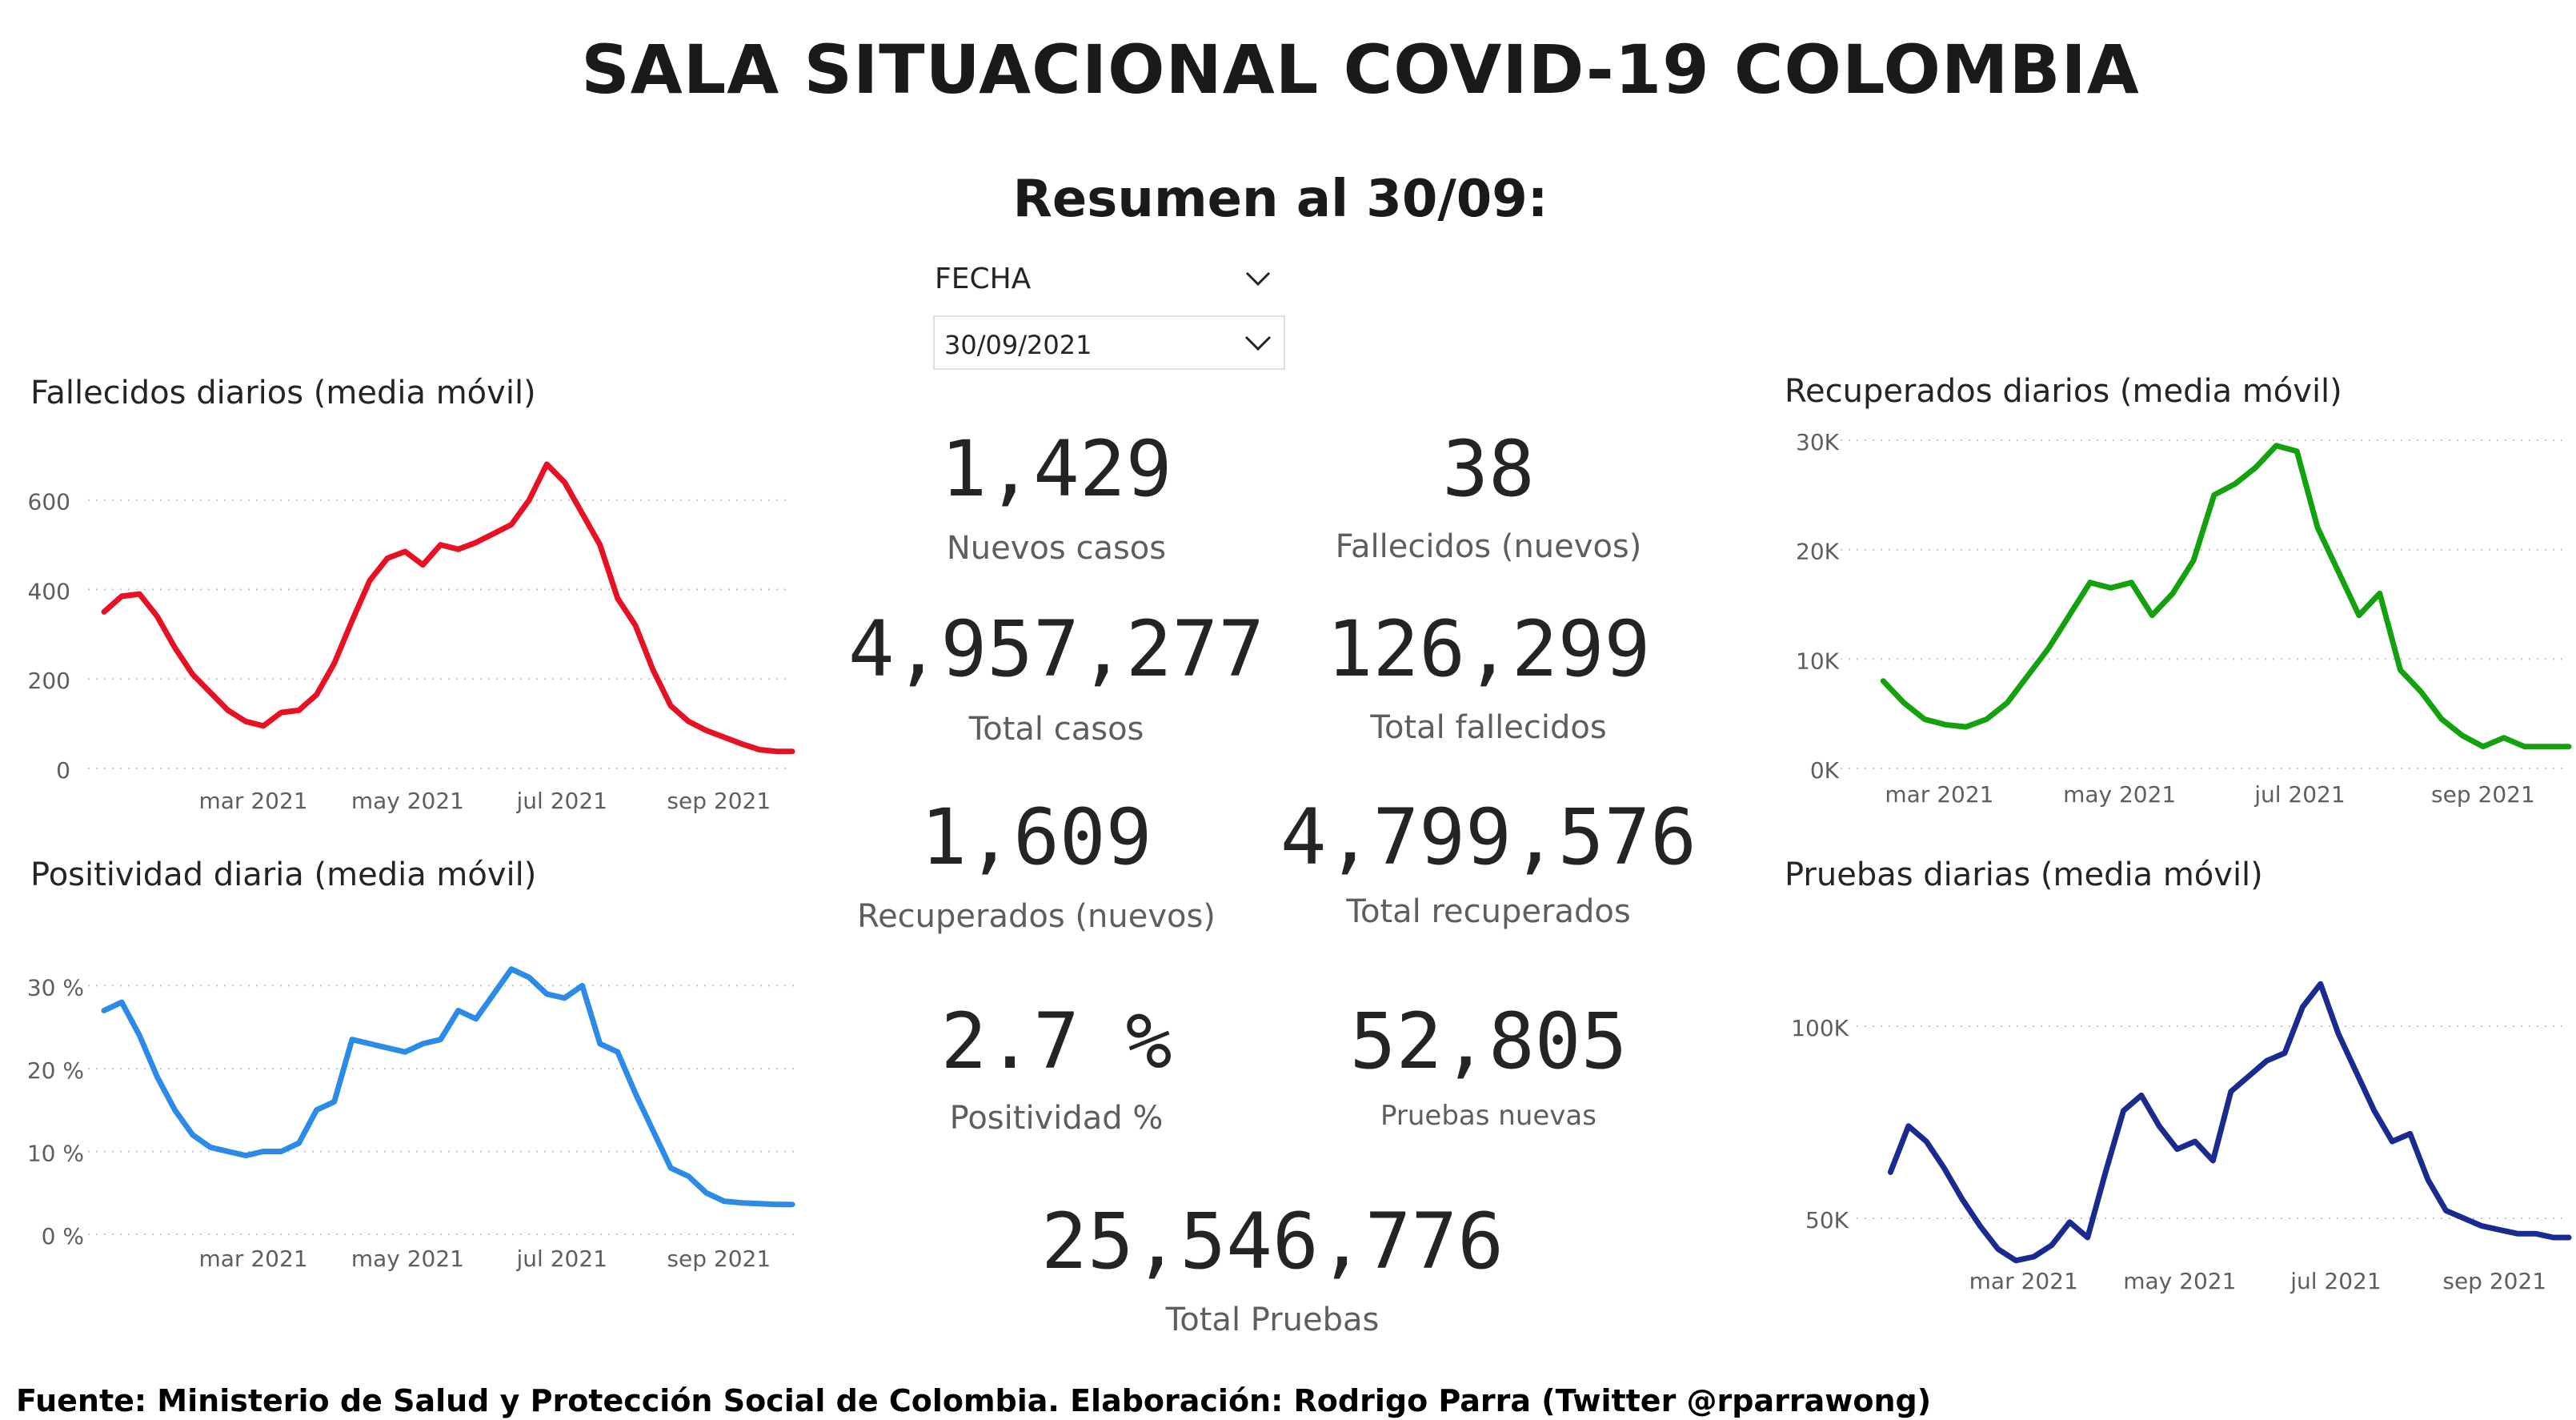  What do you see at coordinates (983, 279) in the screenshot?
I see `date-slicer-label: FECHA` at bounding box center [983, 279].